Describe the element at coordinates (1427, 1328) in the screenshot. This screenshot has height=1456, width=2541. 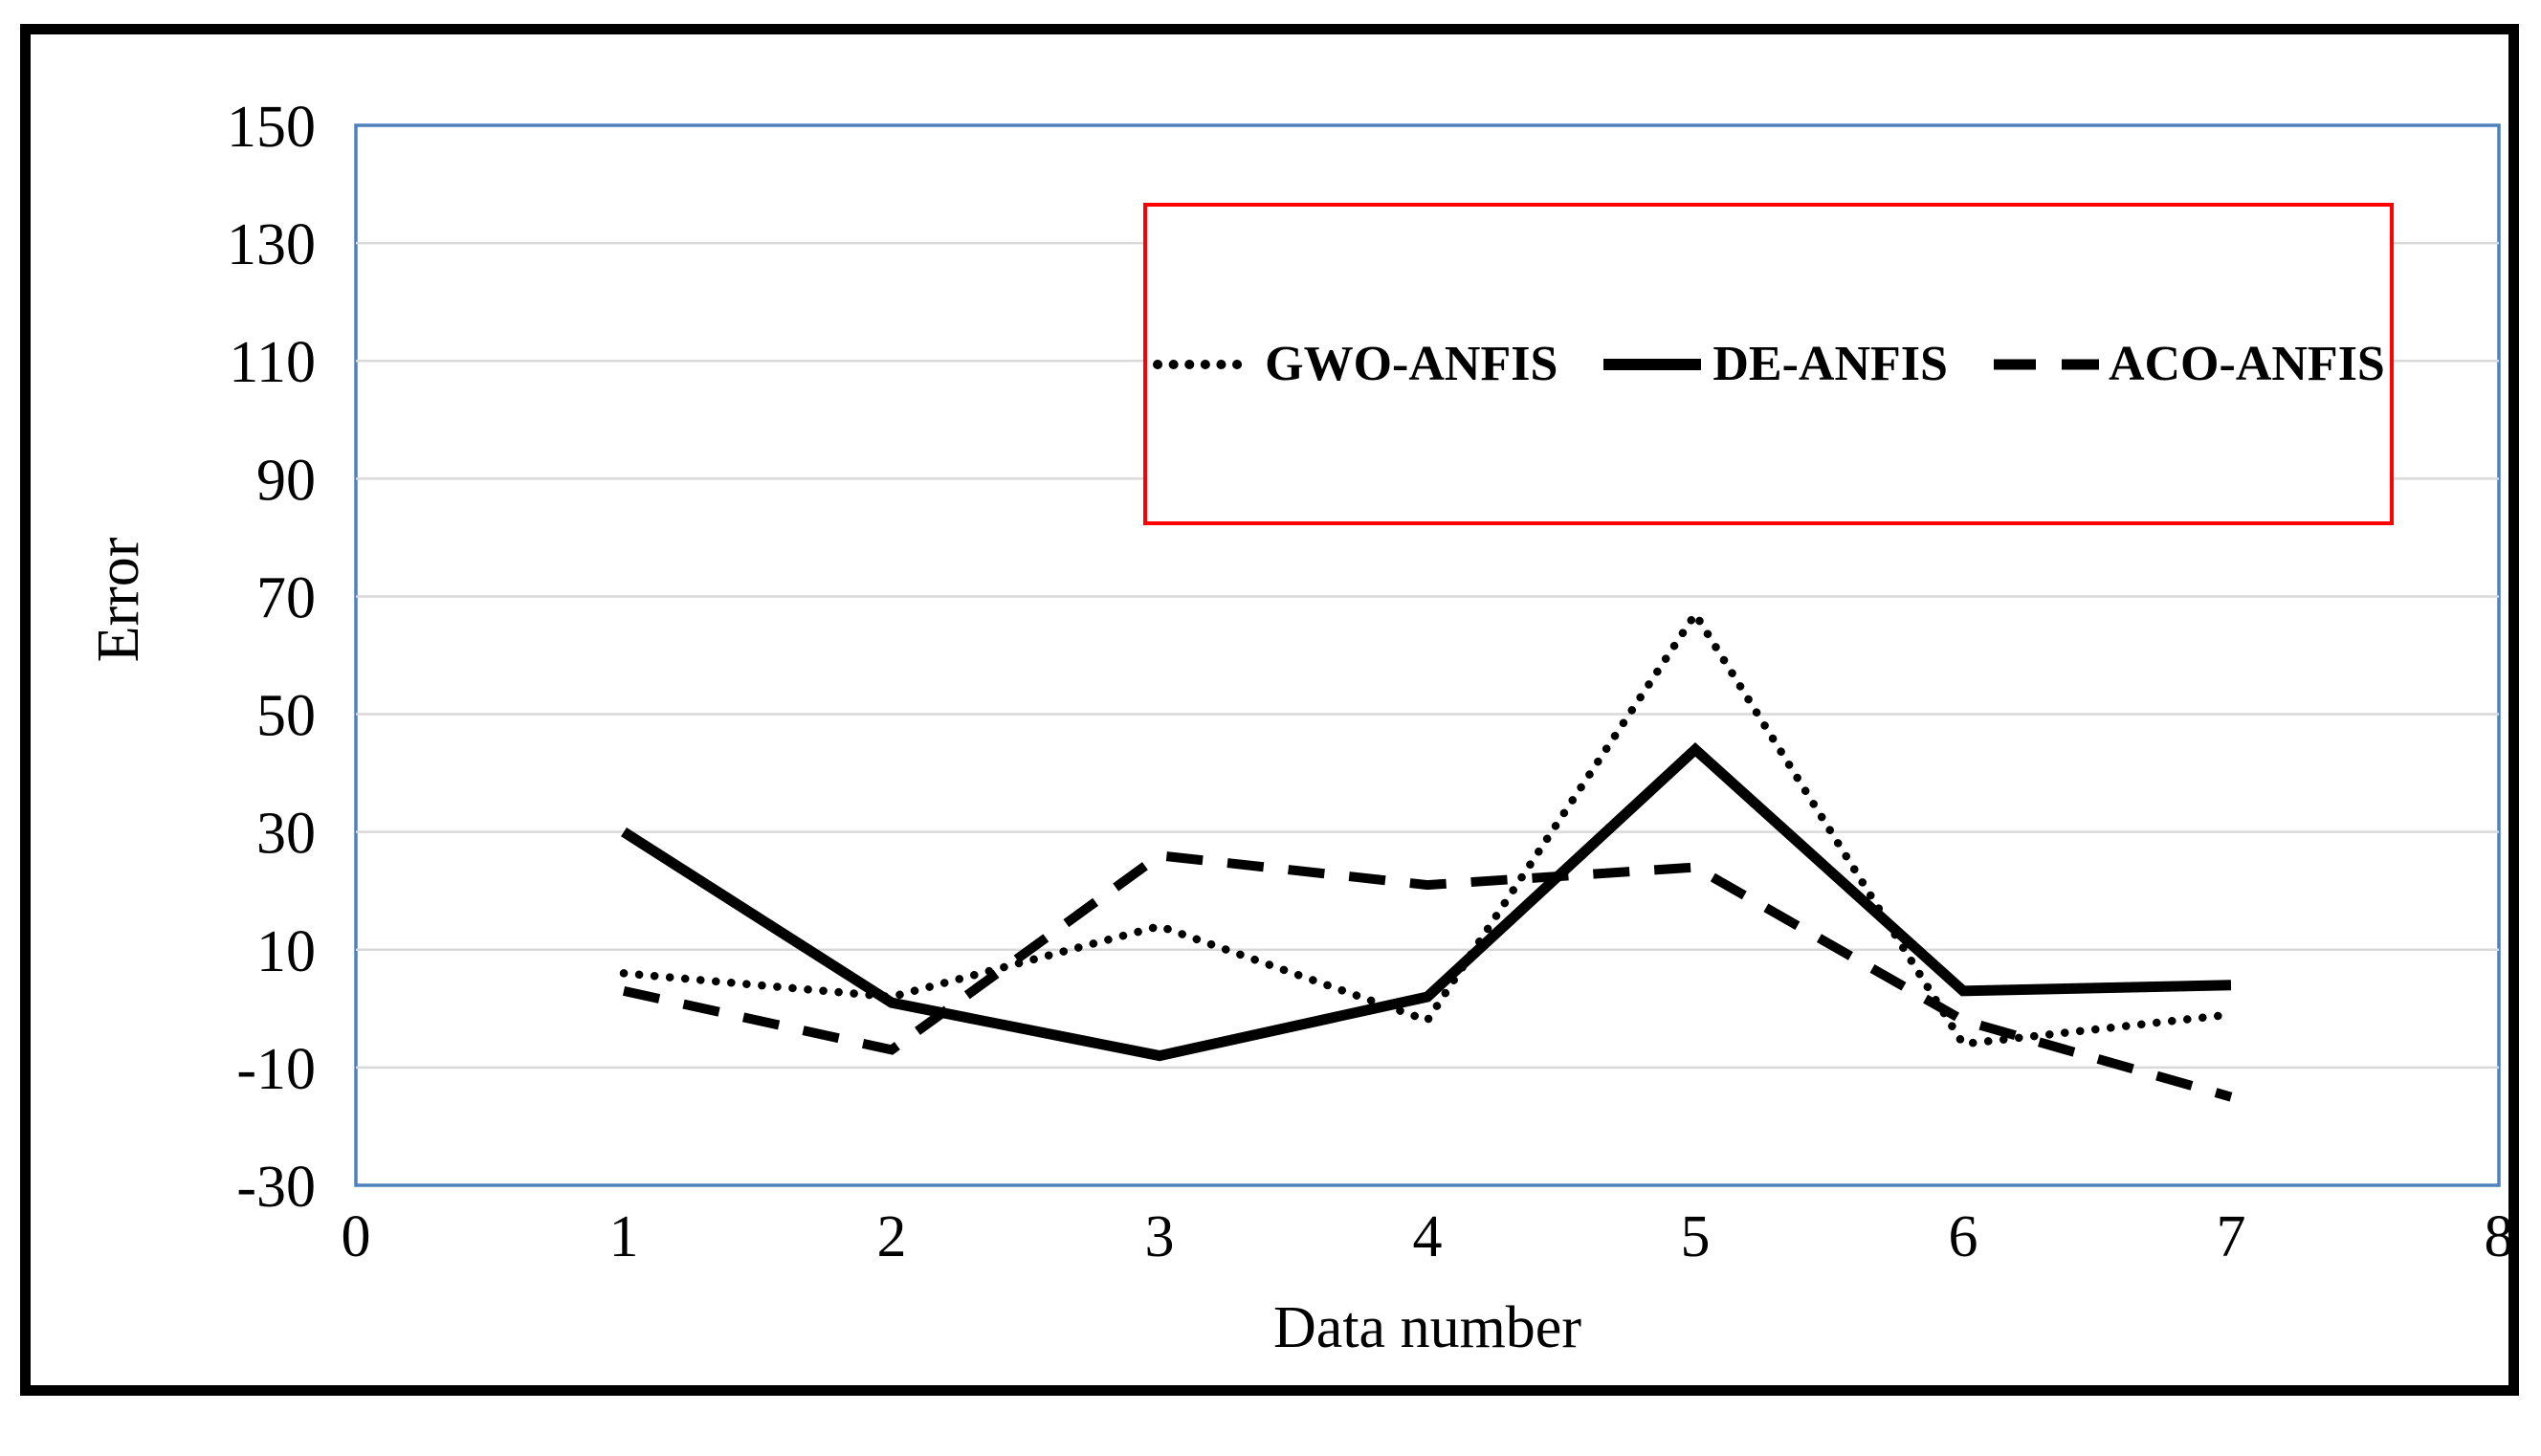
I see `x-axis-title: Data number` at that location.